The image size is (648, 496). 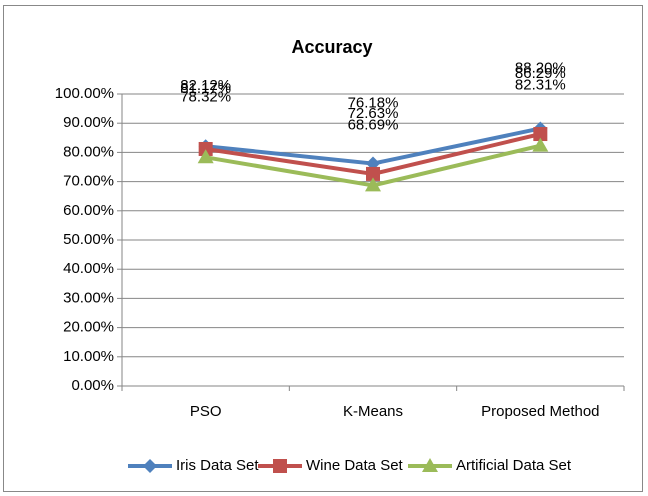 What do you see at coordinates (84, 93) in the screenshot?
I see `y-tick-label: 100.00%` at bounding box center [84, 93].